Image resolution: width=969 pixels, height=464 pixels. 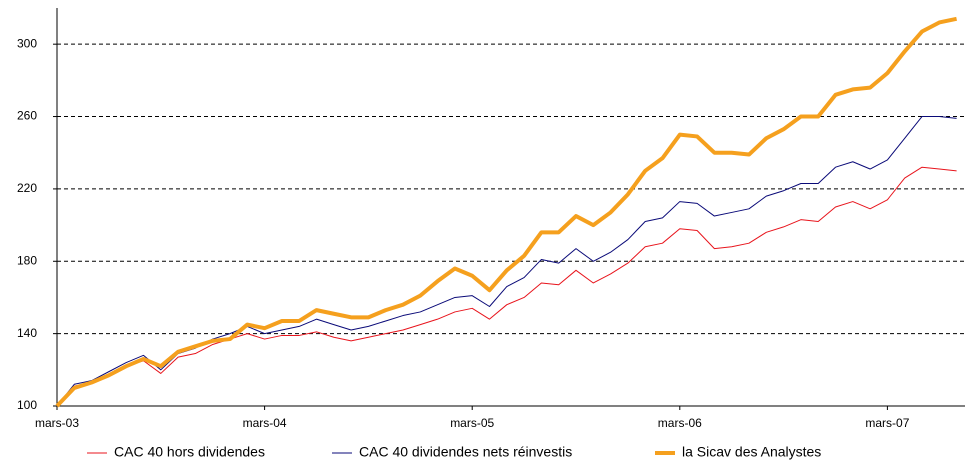 What do you see at coordinates (27, 405) in the screenshot?
I see `y-tick-label: 100` at bounding box center [27, 405].